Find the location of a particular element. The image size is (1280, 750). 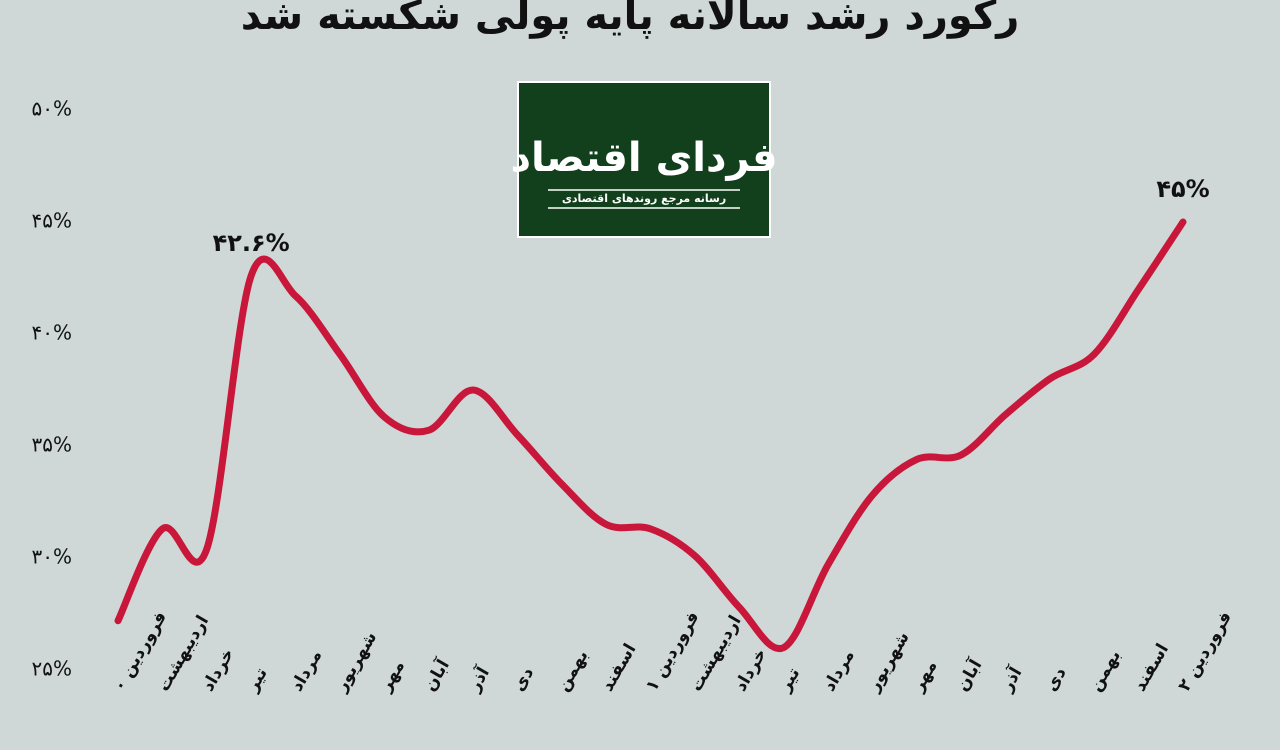

chart-title: رکورد رشد سالانه پایه پولی شکسته شد is located at coordinates (630, 19).